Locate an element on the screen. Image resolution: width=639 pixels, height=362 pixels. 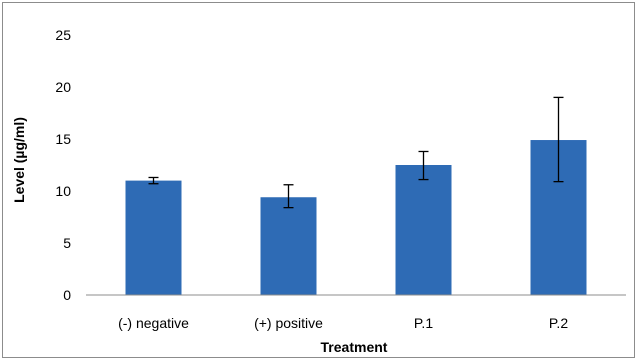
x-axis-ticks: (-) negative (+) positive P.1 P.2 is located at coordinates (343, 323).